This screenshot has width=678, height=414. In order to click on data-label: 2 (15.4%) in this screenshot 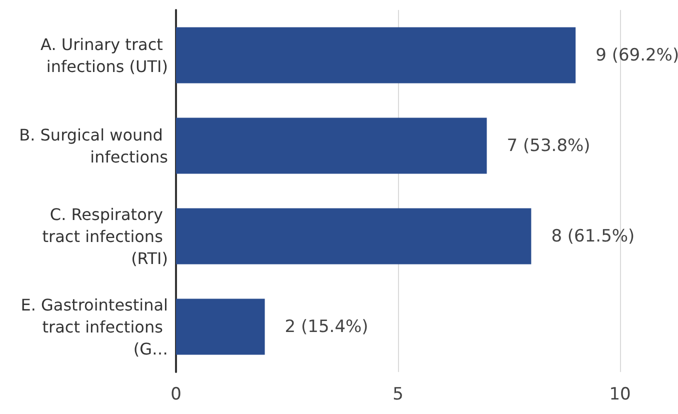, I will do `click(326, 326)`.